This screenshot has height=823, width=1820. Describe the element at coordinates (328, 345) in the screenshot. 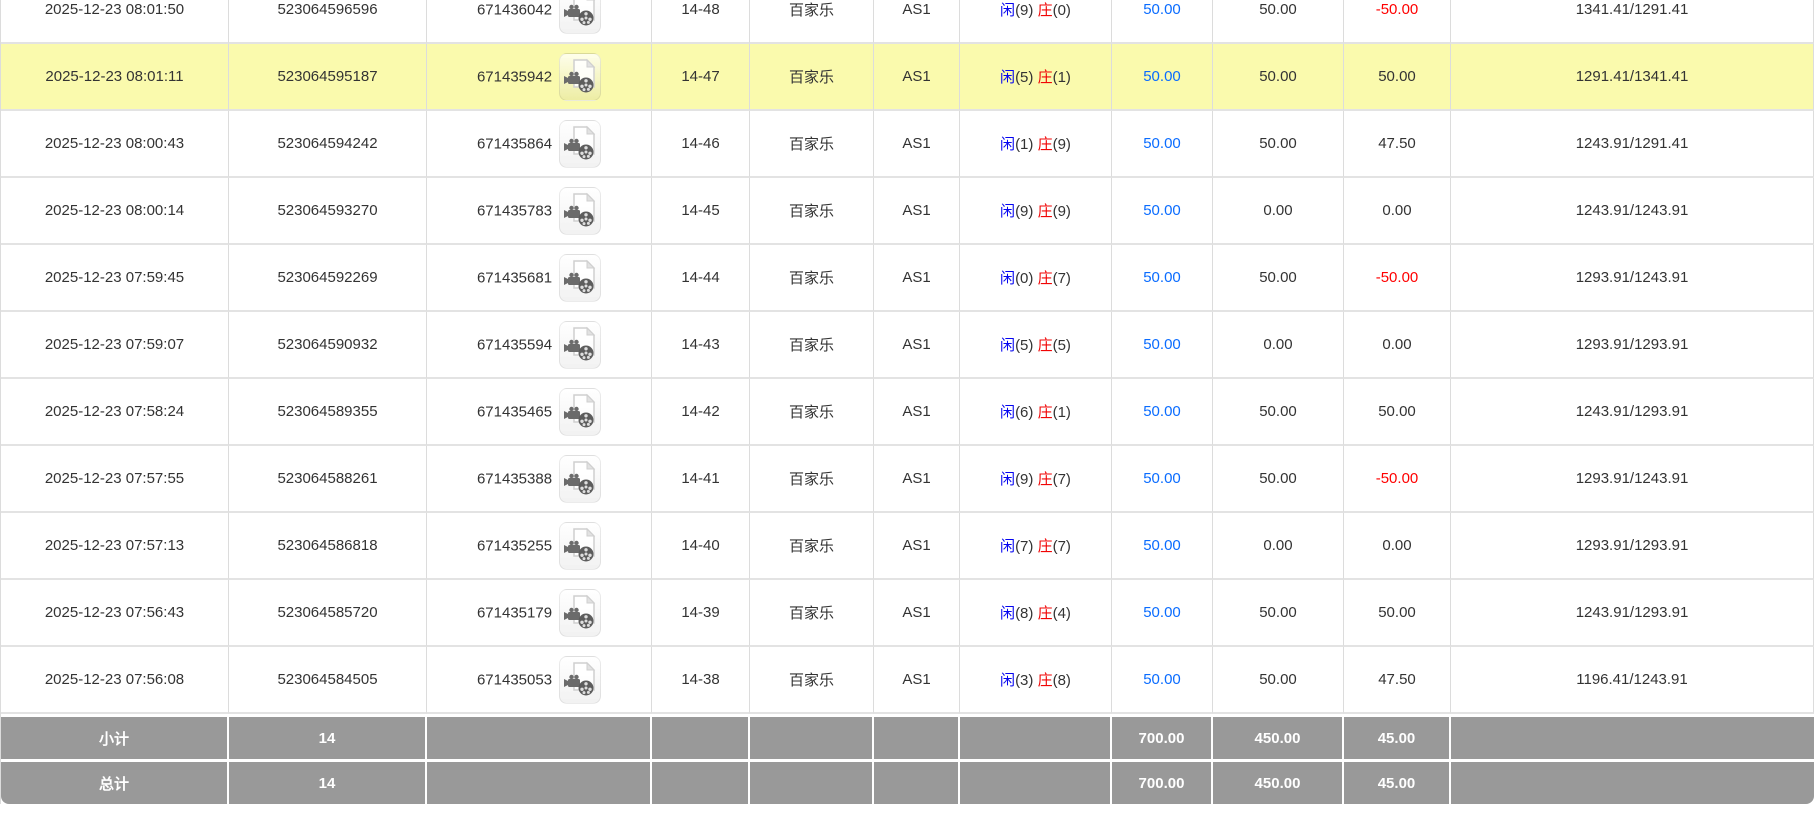

I see `cell-bet-id: 523064590932` at that location.